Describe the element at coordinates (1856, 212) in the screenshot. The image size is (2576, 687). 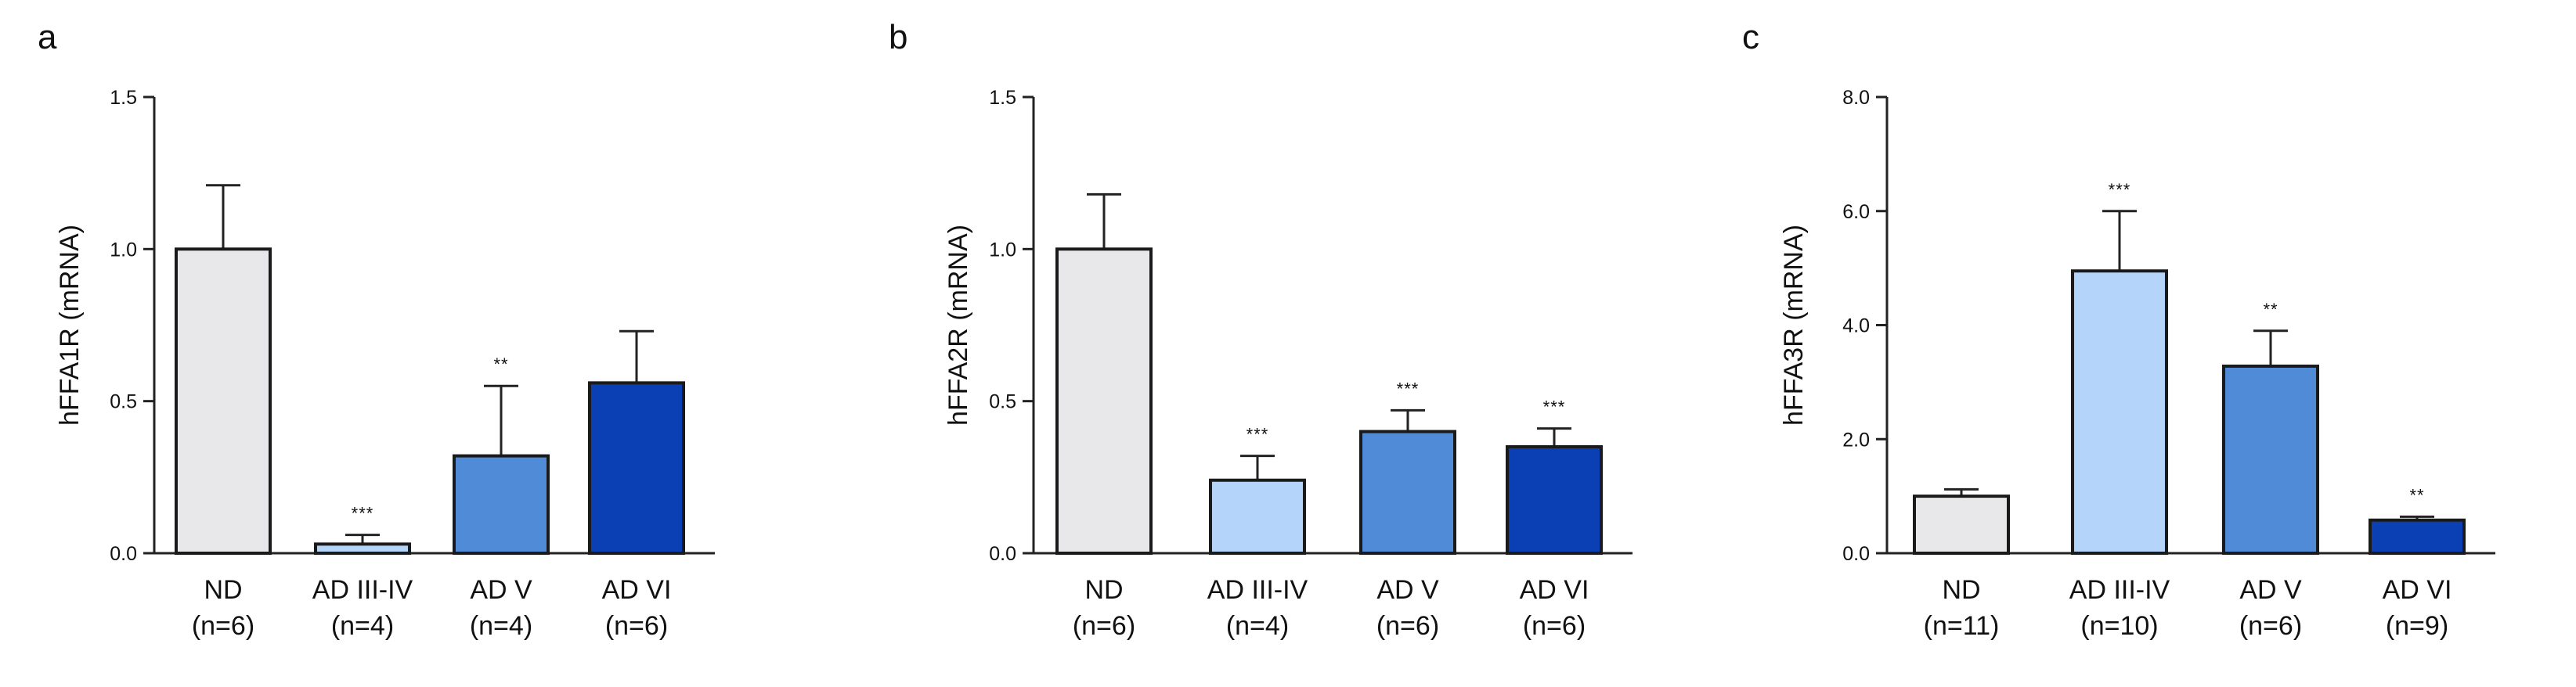
I see `y-tick-label: 6.0` at that location.